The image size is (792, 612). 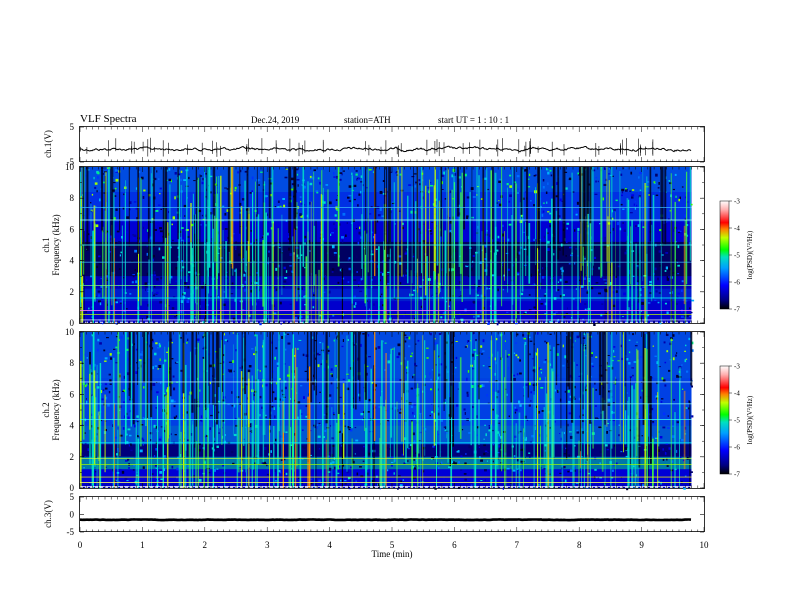 I want to click on ch1-waveform-ylabel: ch.1(V), so click(x=48, y=144).